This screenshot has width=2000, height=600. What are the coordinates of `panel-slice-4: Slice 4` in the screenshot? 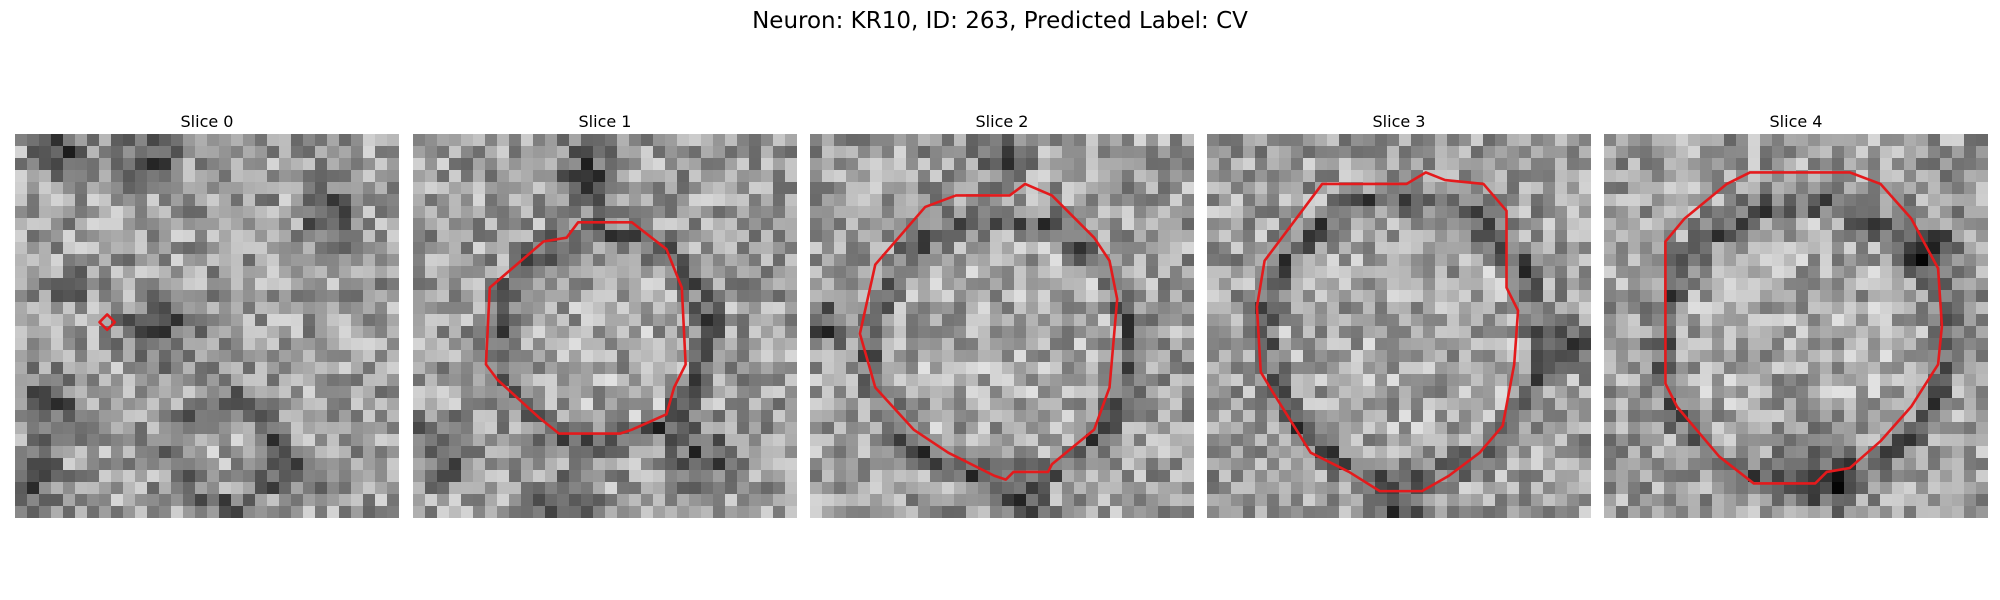 It's located at (1796, 314).